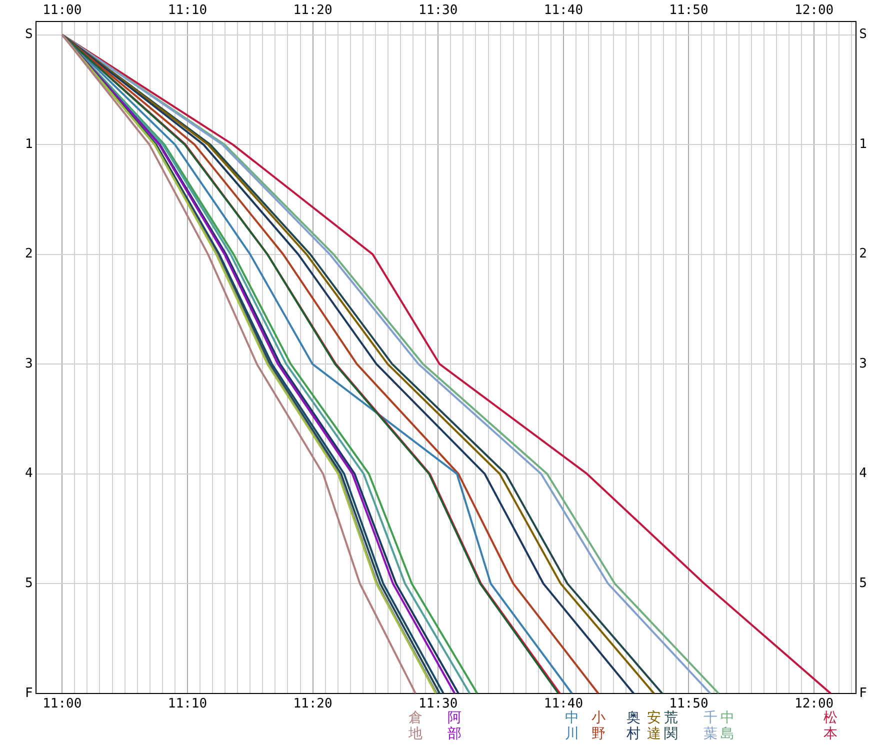  I want to click on x2-tick-label: 11:40, so click(564, 10).